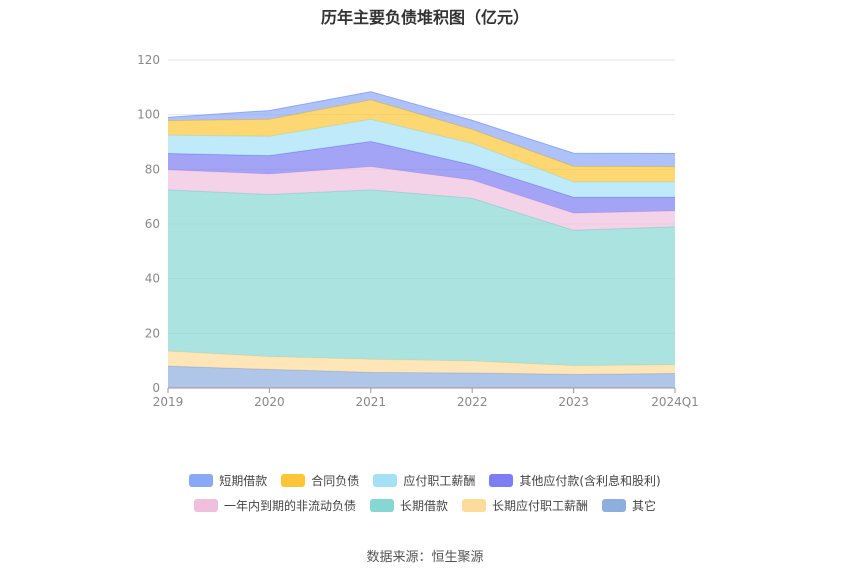 This screenshot has height=575, width=850. What do you see at coordinates (371, 402) in the screenshot?
I see `x-tick-label: 2021` at bounding box center [371, 402].